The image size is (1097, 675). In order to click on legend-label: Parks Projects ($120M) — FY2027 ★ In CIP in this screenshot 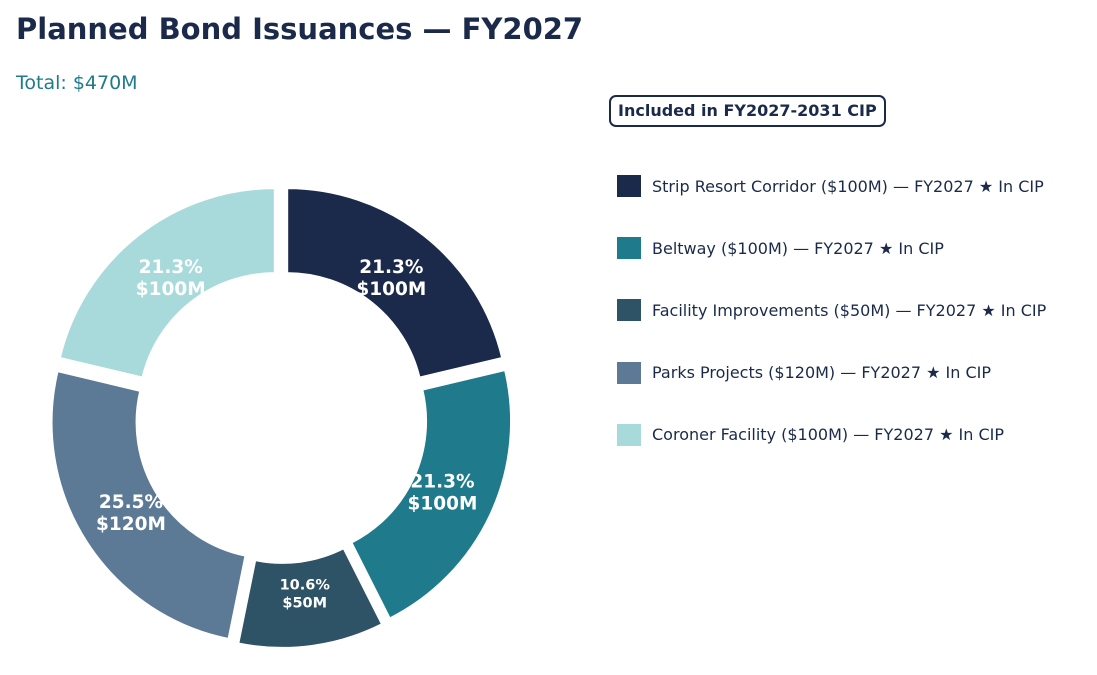, I will do `click(822, 373)`.